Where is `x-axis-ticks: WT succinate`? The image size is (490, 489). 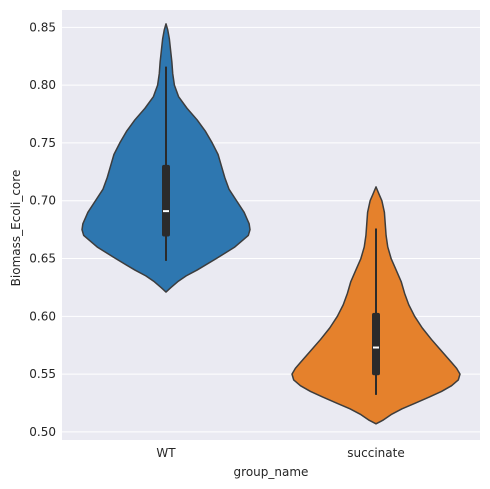
x-axis-ticks: WT succinate is located at coordinates (280, 453).